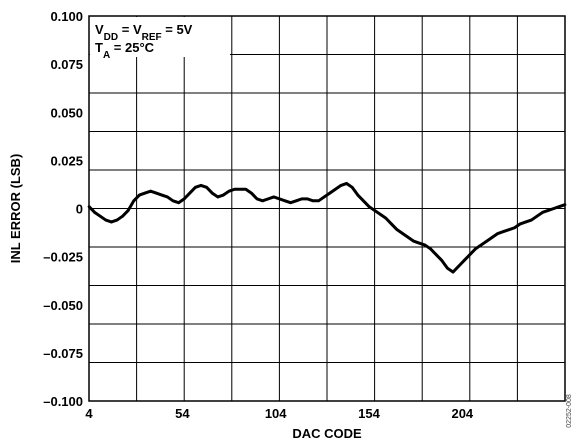  Describe the element at coordinates (132, 47) in the screenshot. I see `annotation-25c: = 25°C` at that location.